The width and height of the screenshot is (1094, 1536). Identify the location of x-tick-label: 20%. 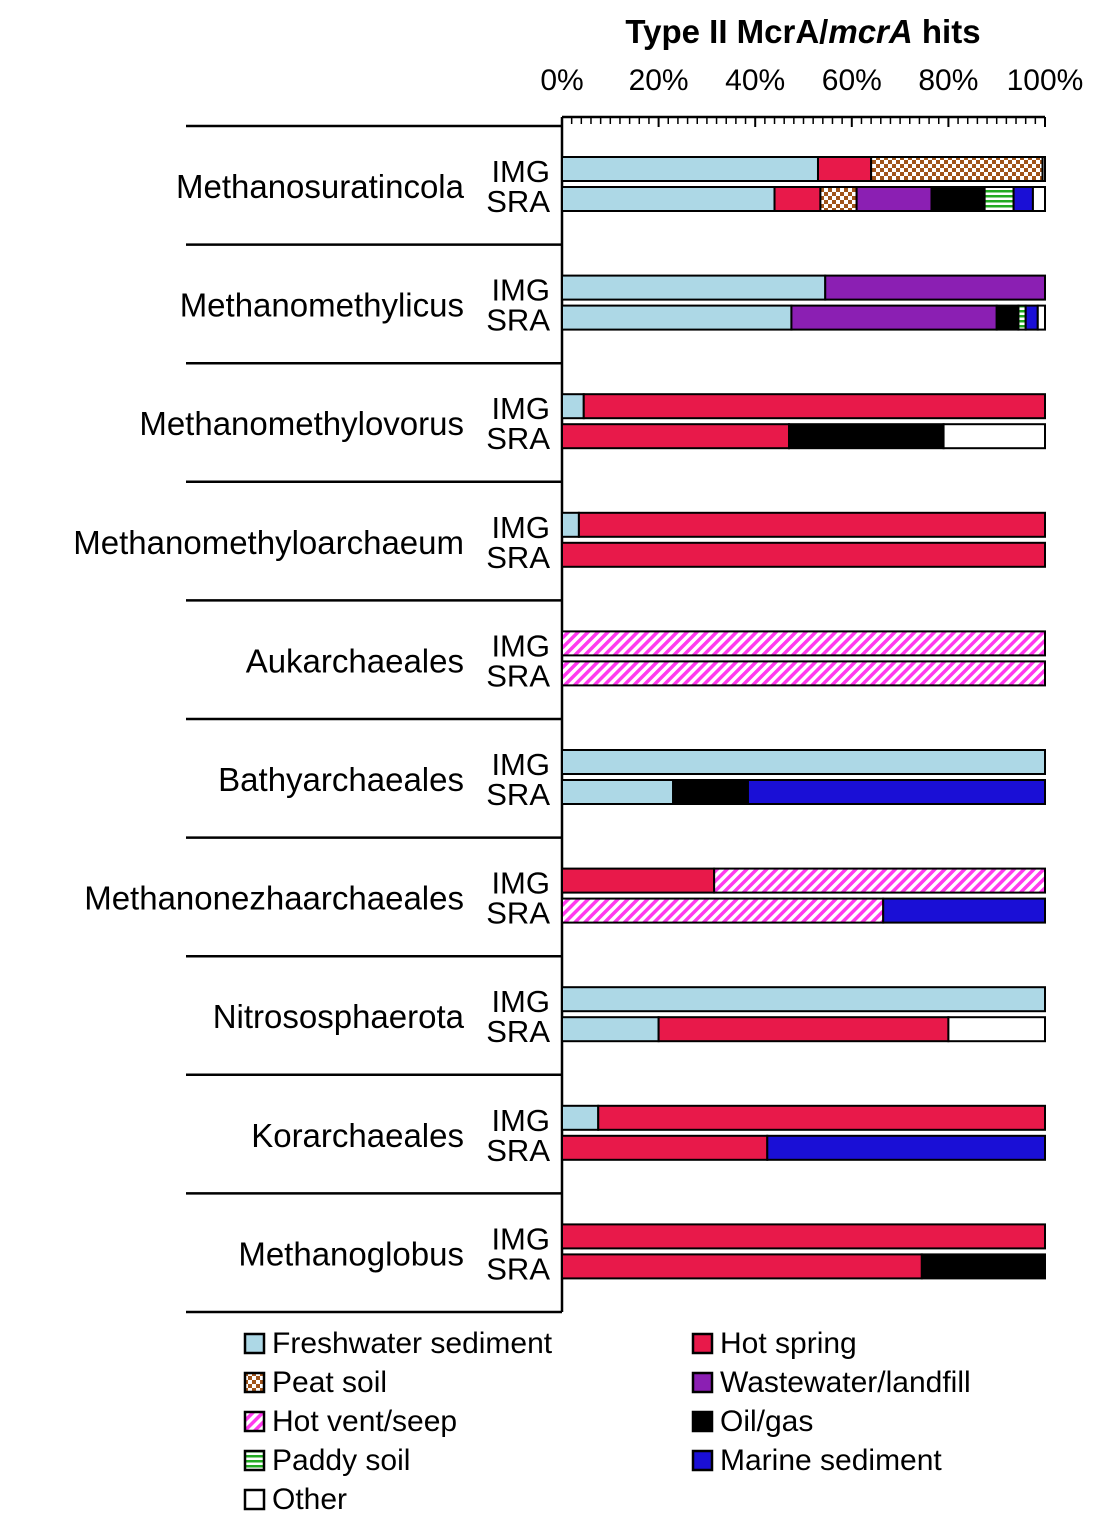
(659, 80).